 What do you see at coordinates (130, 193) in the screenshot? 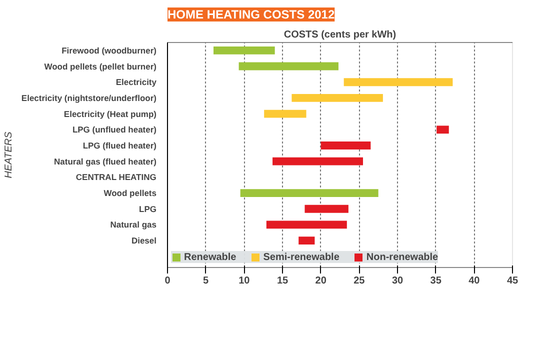
I see `y-tick-label: Wood pellets` at bounding box center [130, 193].